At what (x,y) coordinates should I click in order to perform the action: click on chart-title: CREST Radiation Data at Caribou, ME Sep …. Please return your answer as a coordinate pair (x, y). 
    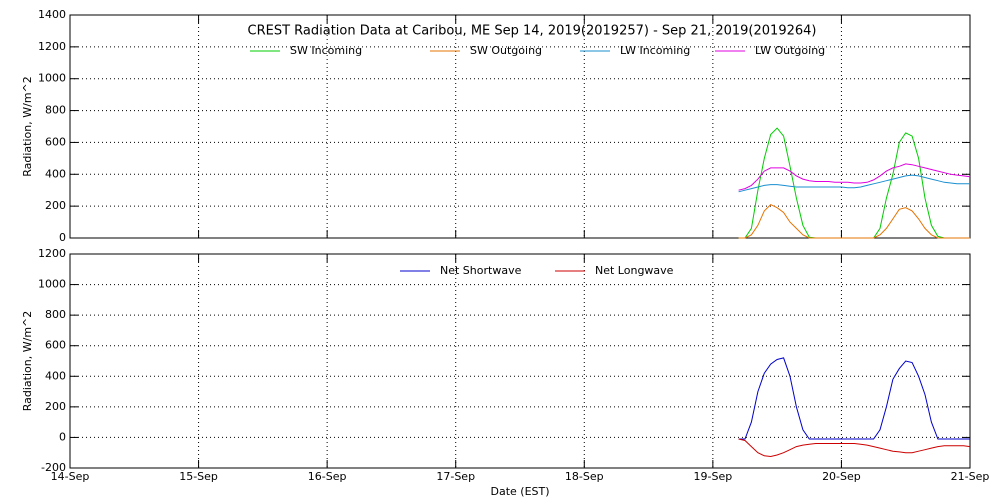
    Looking at the image, I should click on (532, 31).